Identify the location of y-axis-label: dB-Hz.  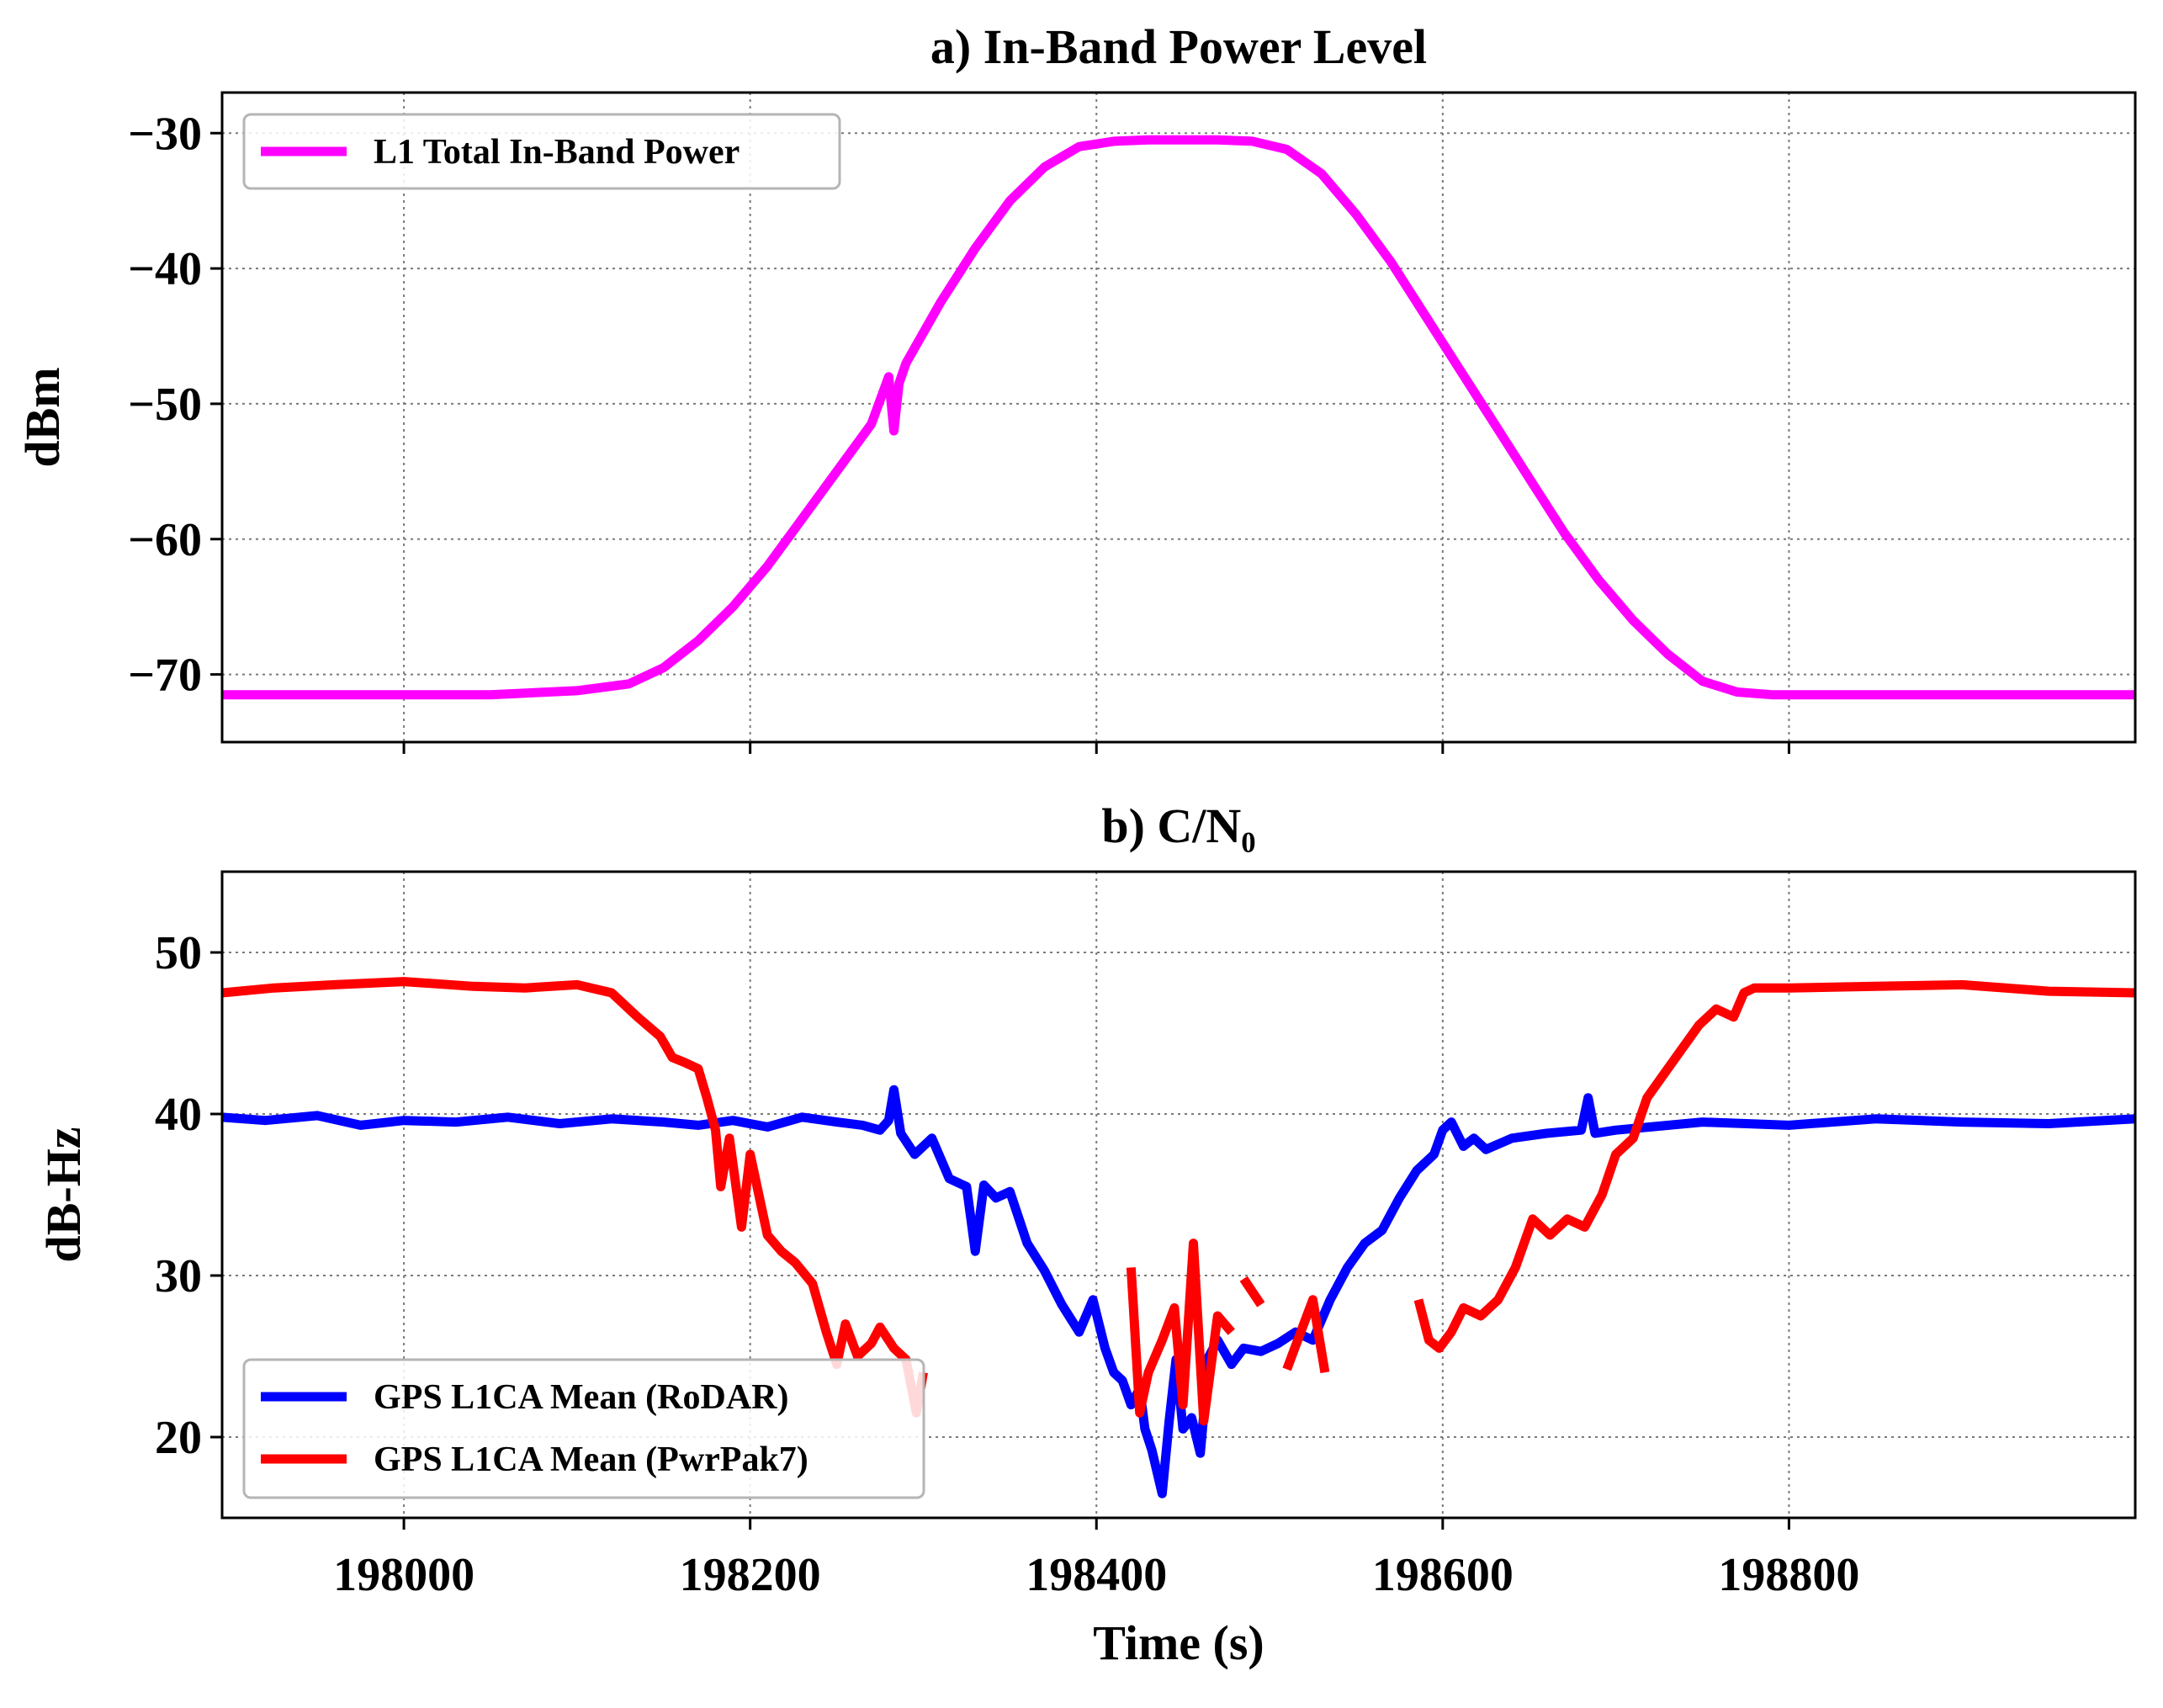
(63, 1195).